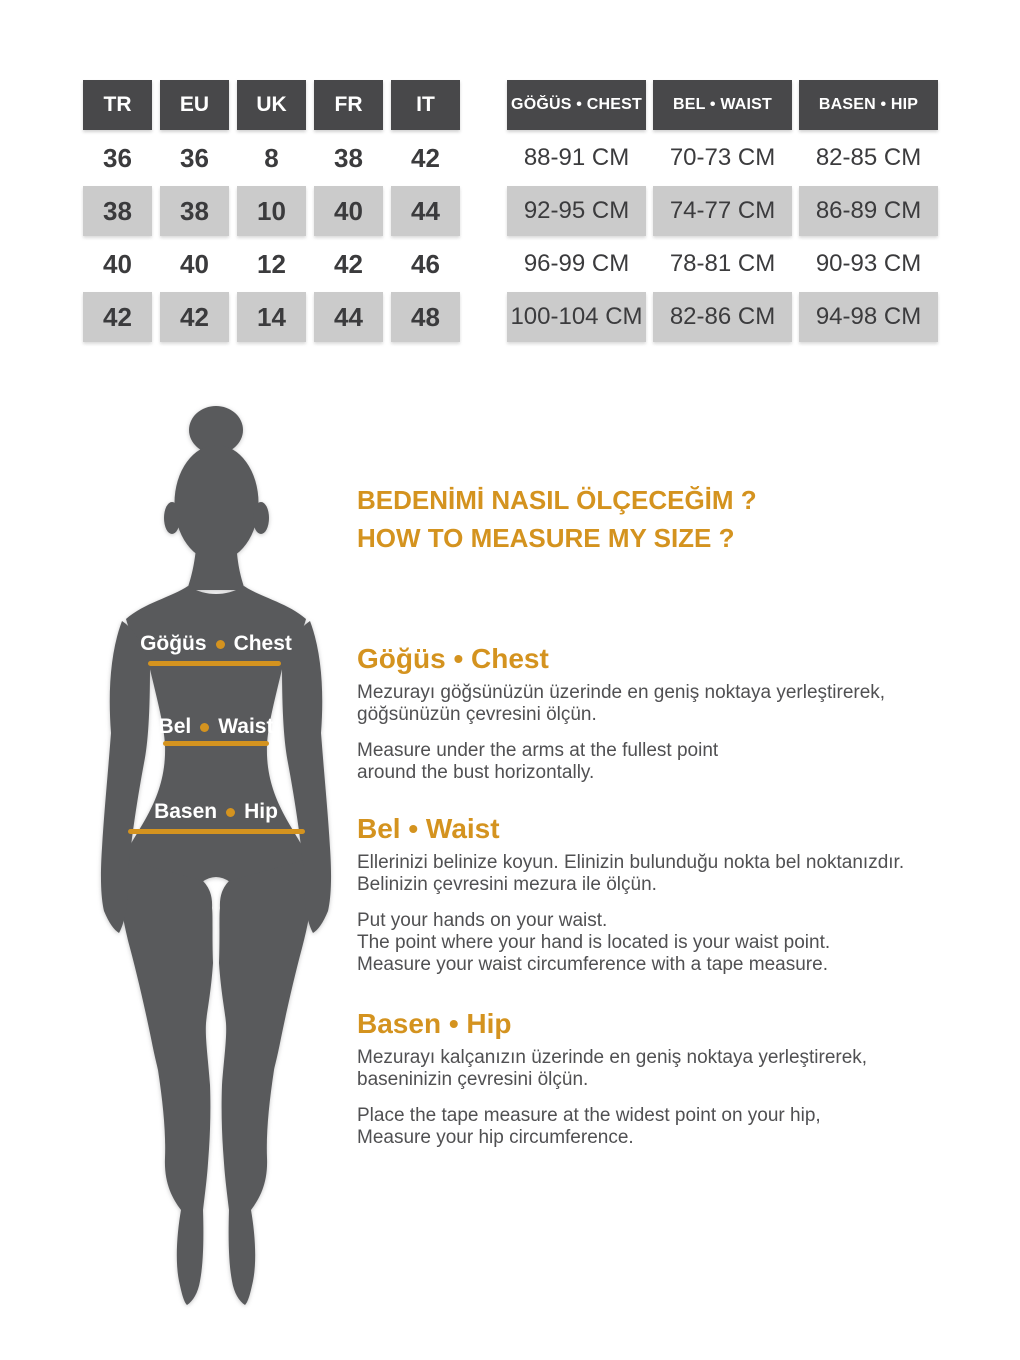 This screenshot has height=1360, width=1020. What do you see at coordinates (216, 430) in the screenshot?
I see `silhouette-hair-bun` at bounding box center [216, 430].